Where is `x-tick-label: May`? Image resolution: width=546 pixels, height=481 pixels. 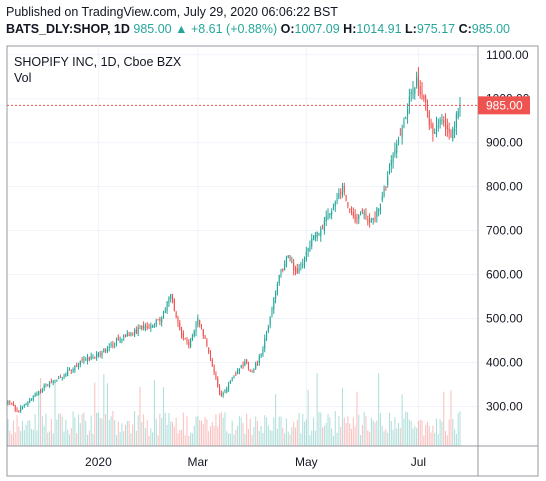
x-tick-label: May is located at coordinates (306, 462).